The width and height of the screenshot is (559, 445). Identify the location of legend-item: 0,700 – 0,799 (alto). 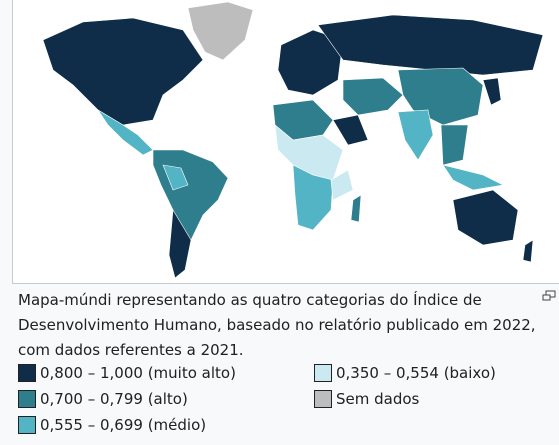
(166, 399).